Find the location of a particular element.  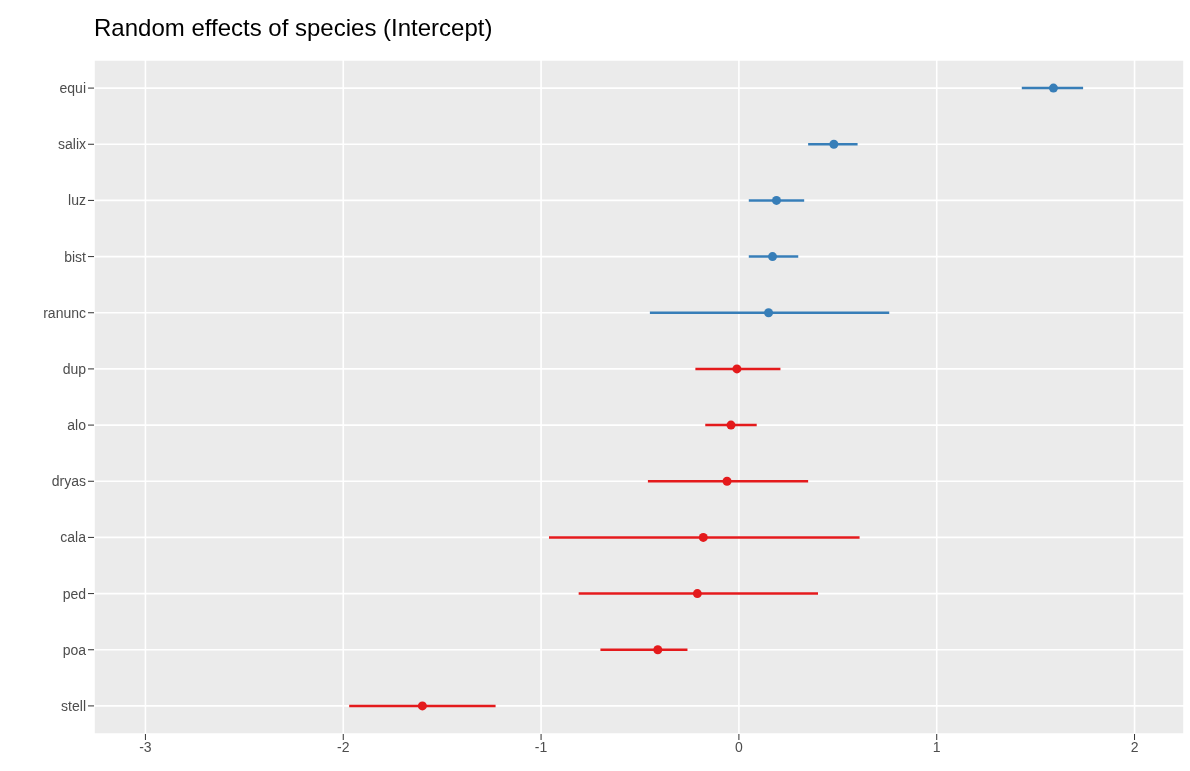

y-tick-label: luz is located at coordinates (77, 200).